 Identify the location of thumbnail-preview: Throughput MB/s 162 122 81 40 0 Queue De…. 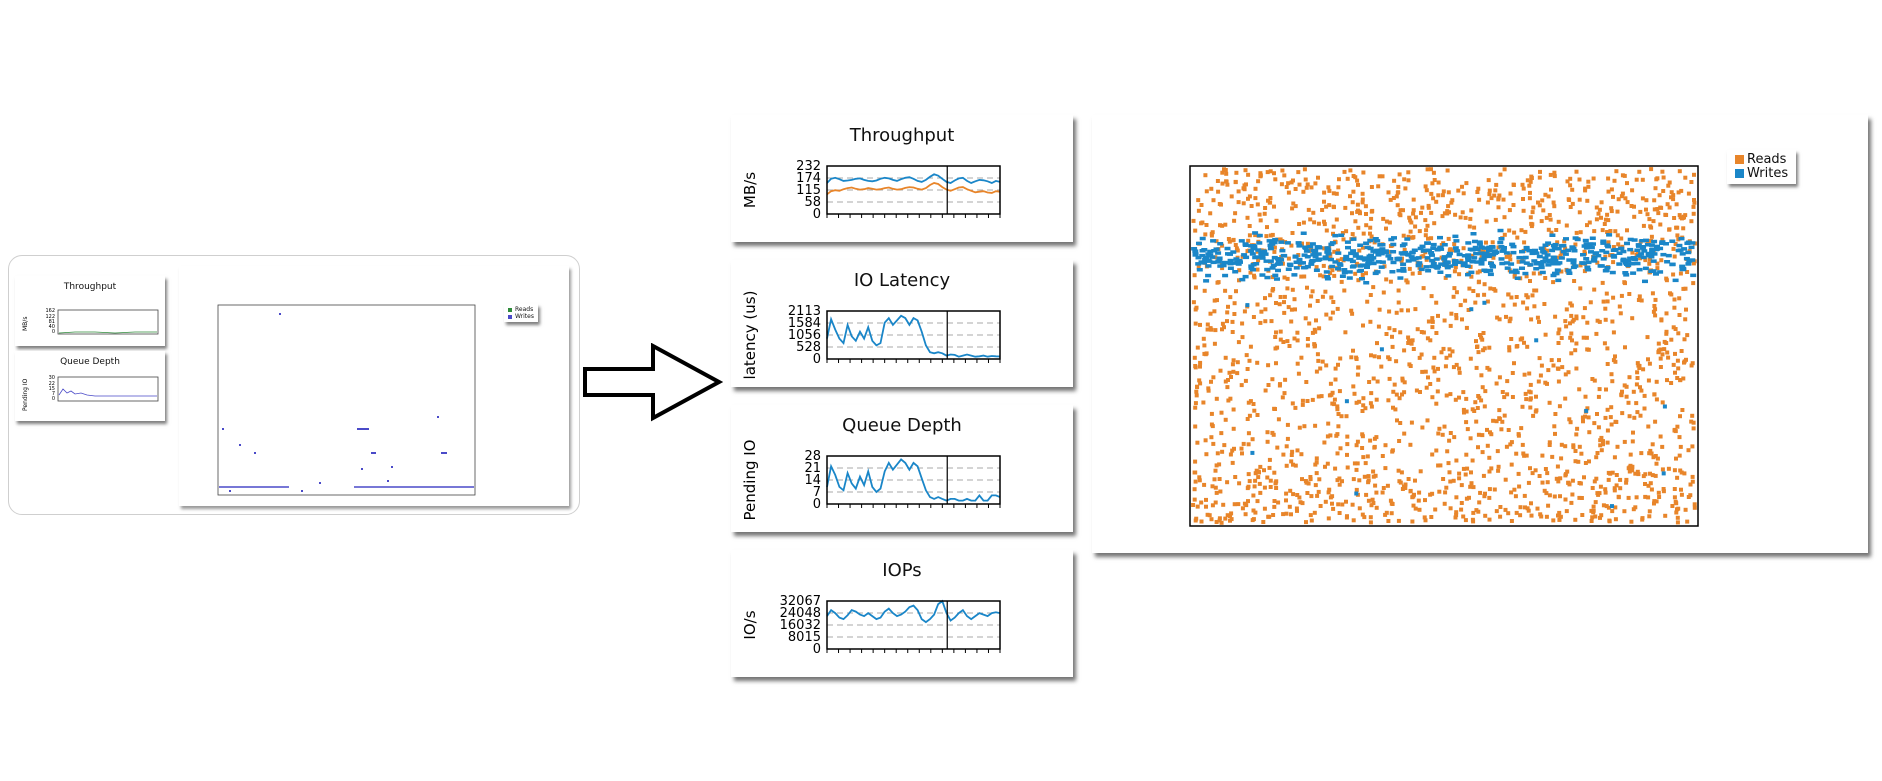
(294, 385).